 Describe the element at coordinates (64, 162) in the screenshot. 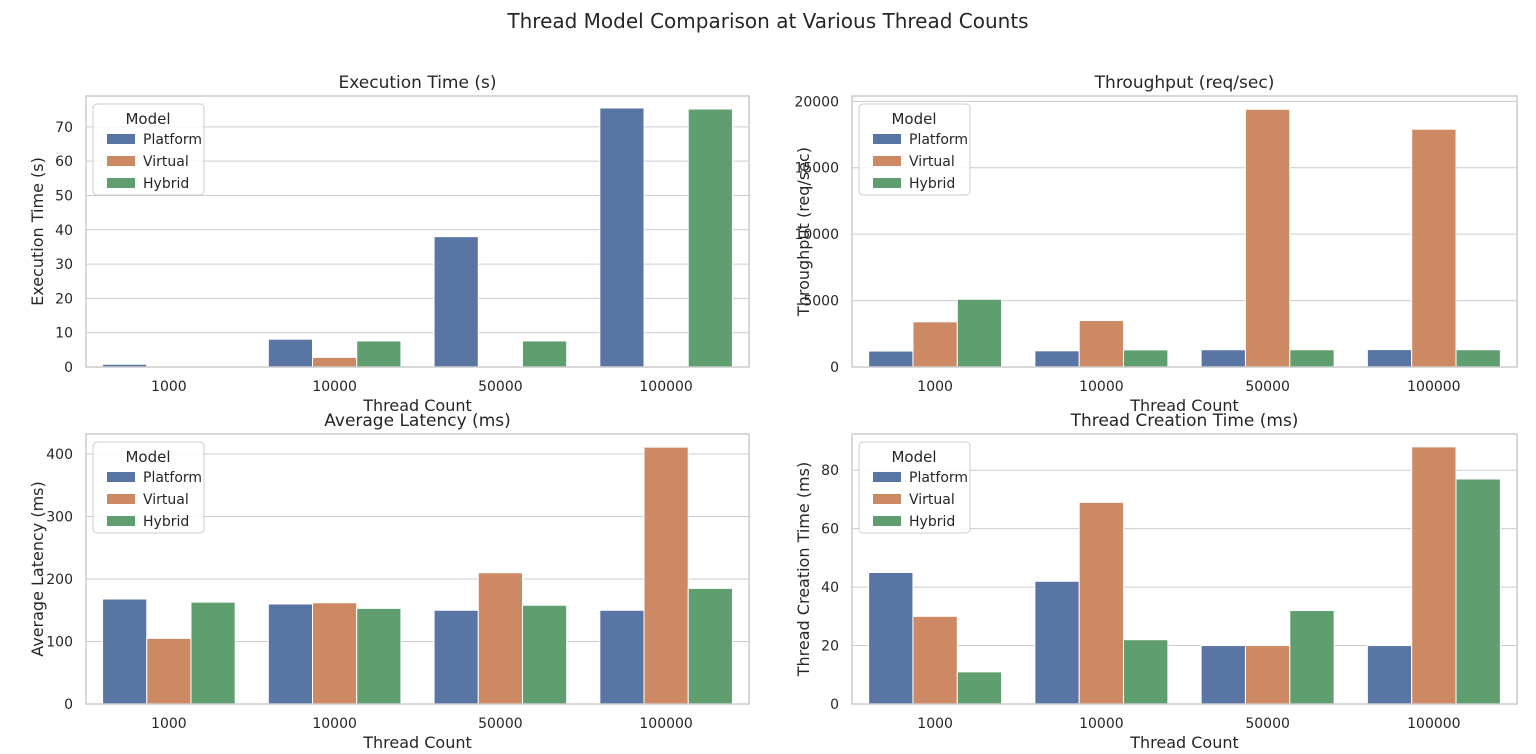

I see `y-tick-label: 60` at that location.